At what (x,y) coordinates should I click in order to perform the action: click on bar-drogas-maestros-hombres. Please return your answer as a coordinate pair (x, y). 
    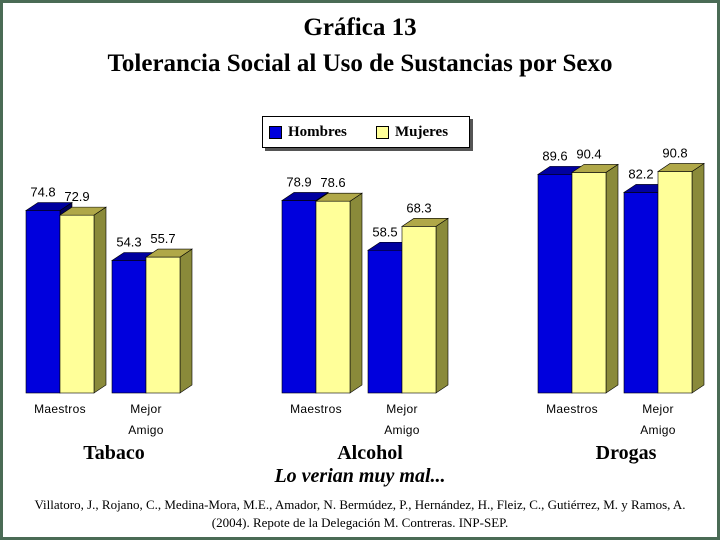
    Looking at the image, I should click on (555, 284).